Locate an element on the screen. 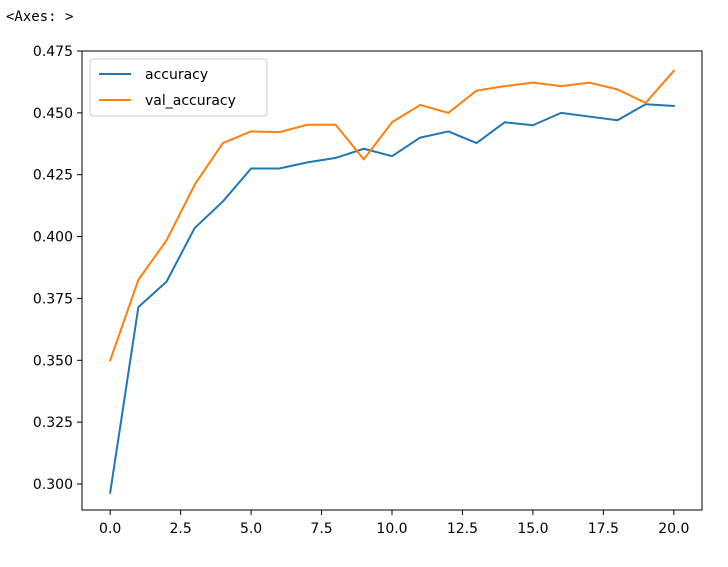 The width and height of the screenshot is (728, 567). x-tick-label: 10.0 is located at coordinates (391, 529).